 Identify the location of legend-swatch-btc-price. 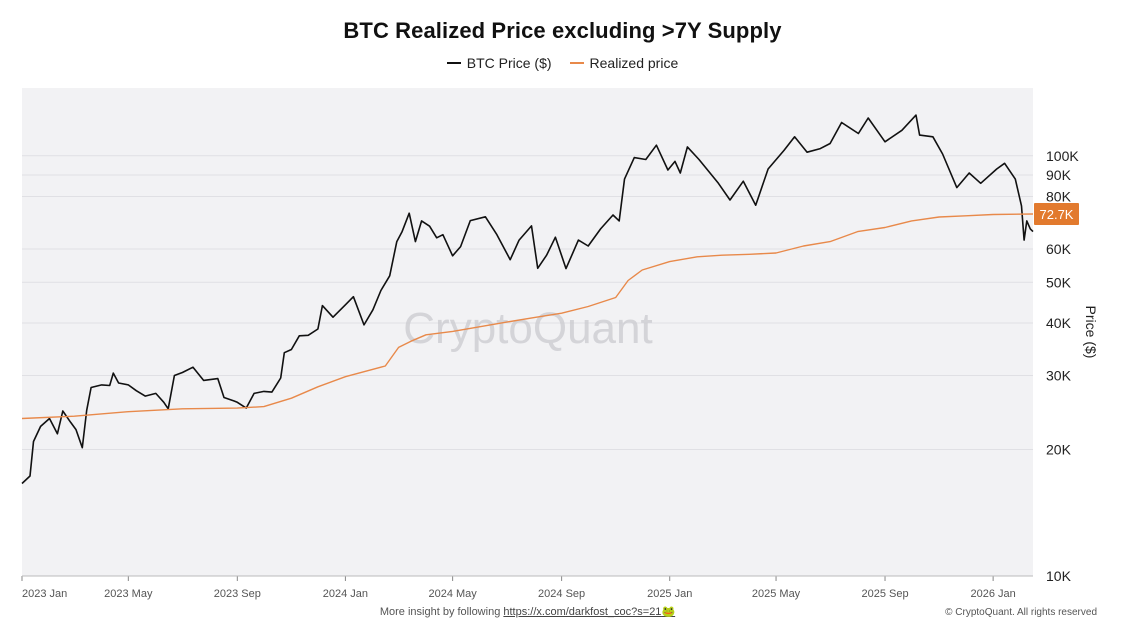
(453, 63).